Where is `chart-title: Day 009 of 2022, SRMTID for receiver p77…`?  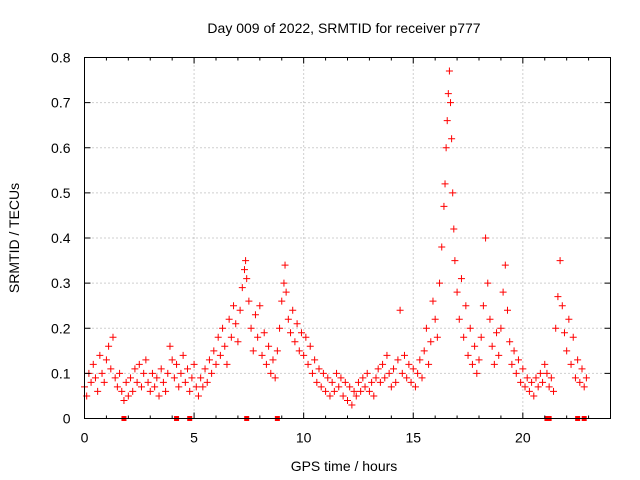 chart-title: Day 009 of 2022, SRMTID for receiver p77… is located at coordinates (343, 28).